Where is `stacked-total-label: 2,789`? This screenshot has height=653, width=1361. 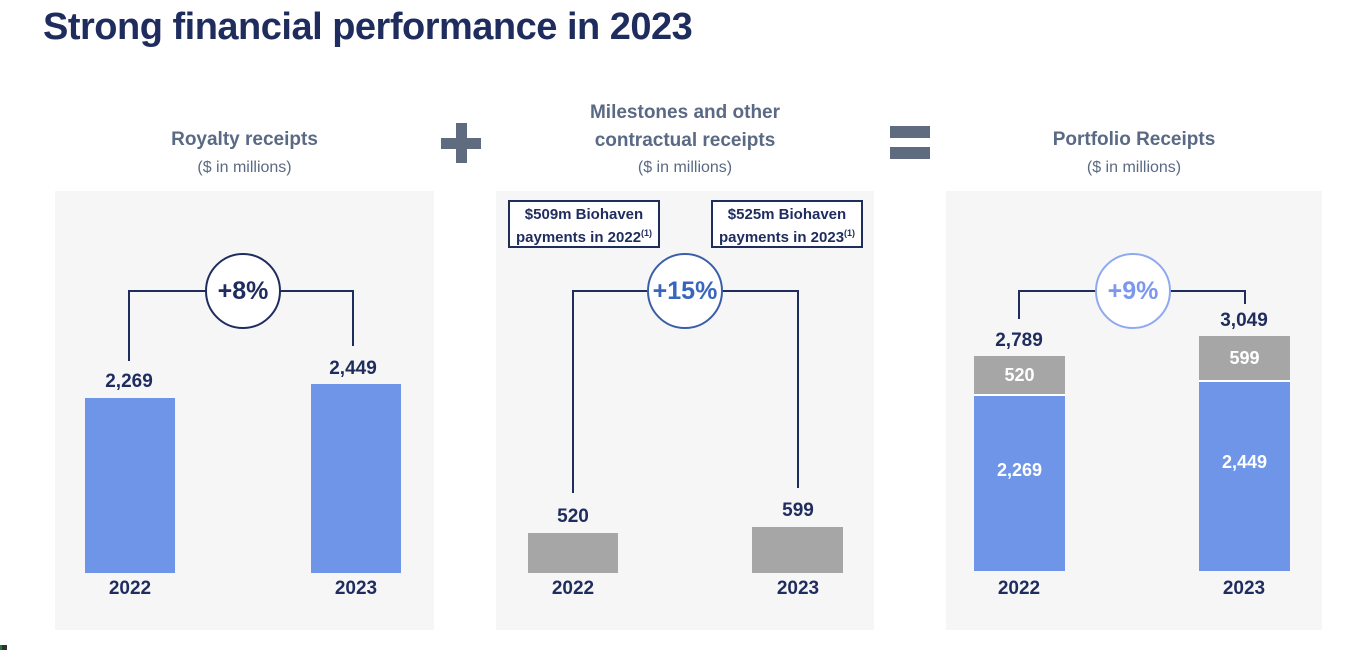
stacked-total-label: 2,789 is located at coordinates (1019, 340).